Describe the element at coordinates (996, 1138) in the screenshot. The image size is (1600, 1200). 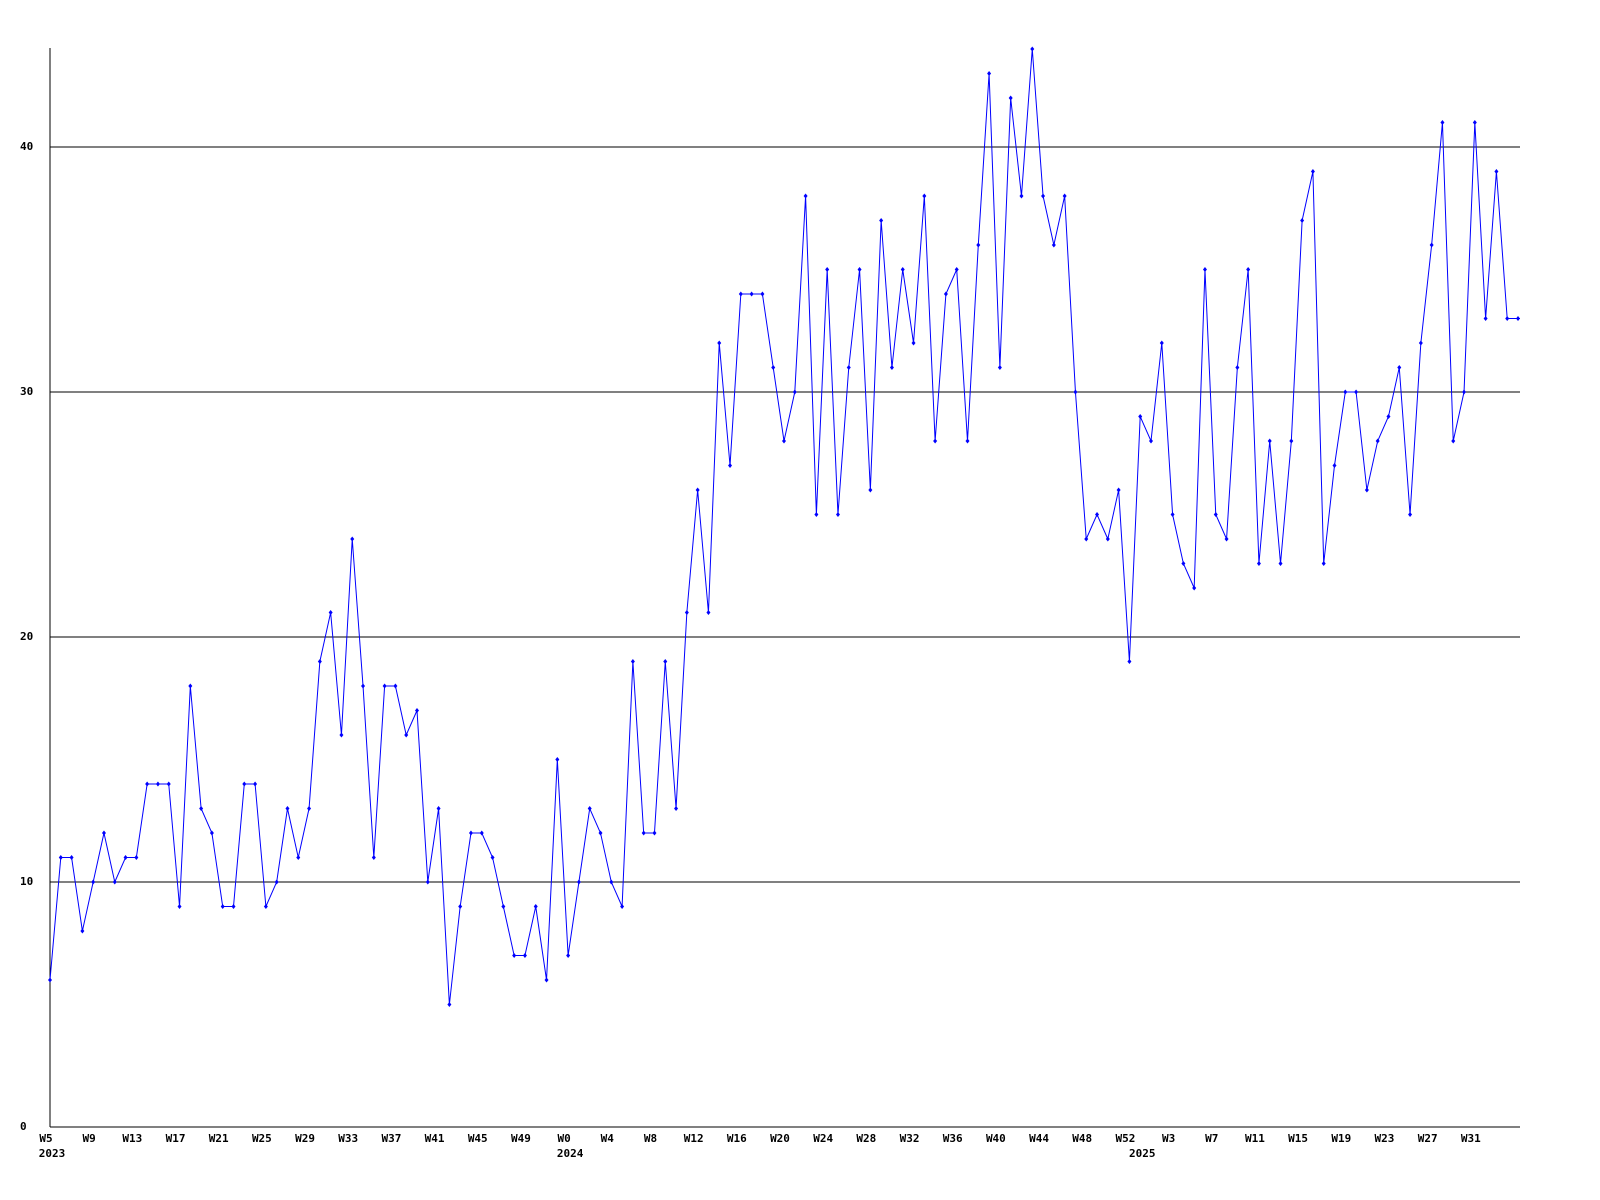
I see `x-tick-label: W40` at that location.